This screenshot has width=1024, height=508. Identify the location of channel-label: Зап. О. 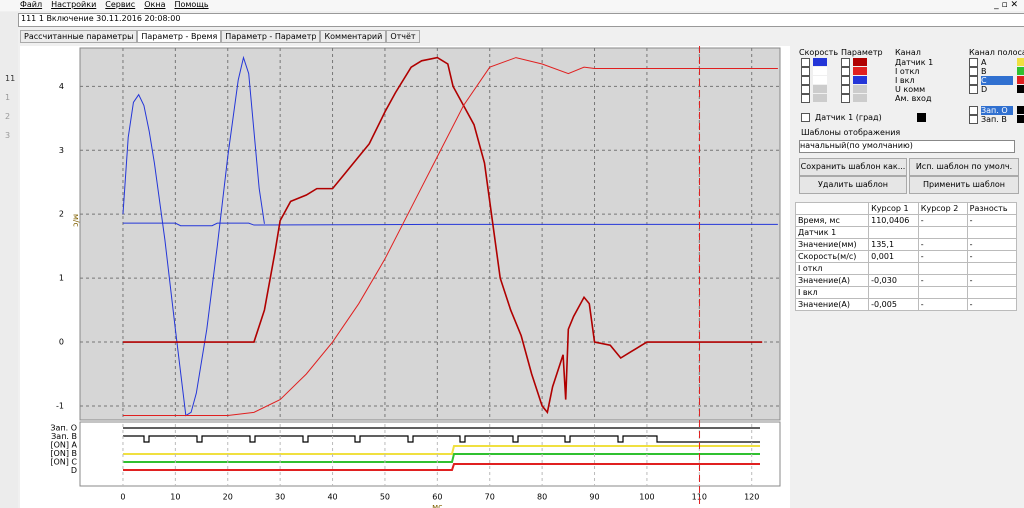
(63, 428).